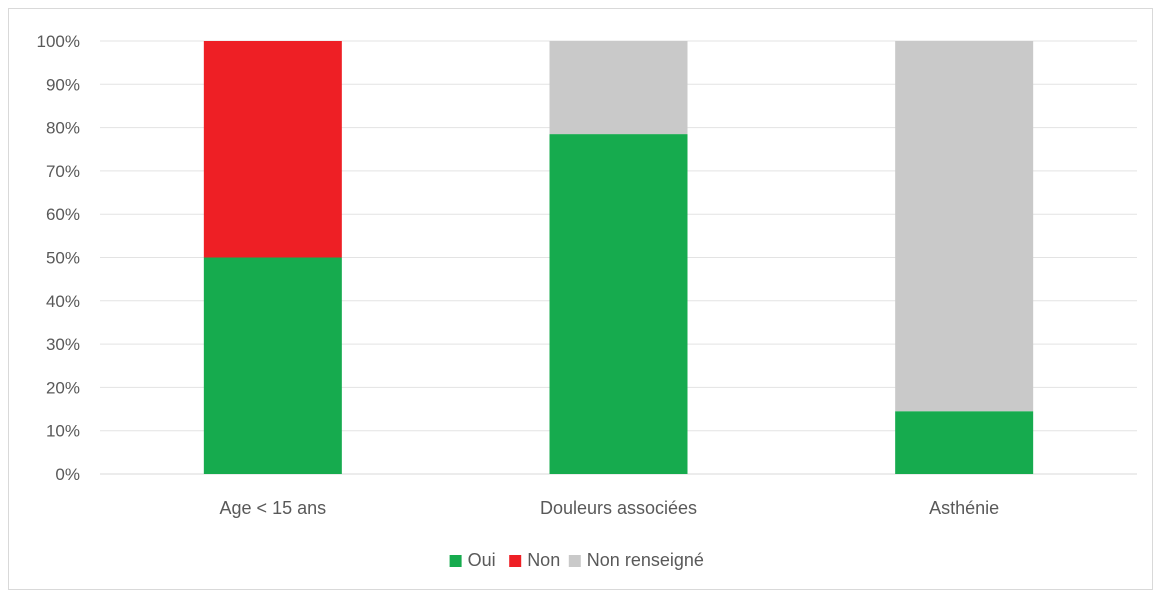 Image resolution: width=1155 pixels, height=592 pixels. I want to click on y-tick-label: 20%, so click(63, 387).